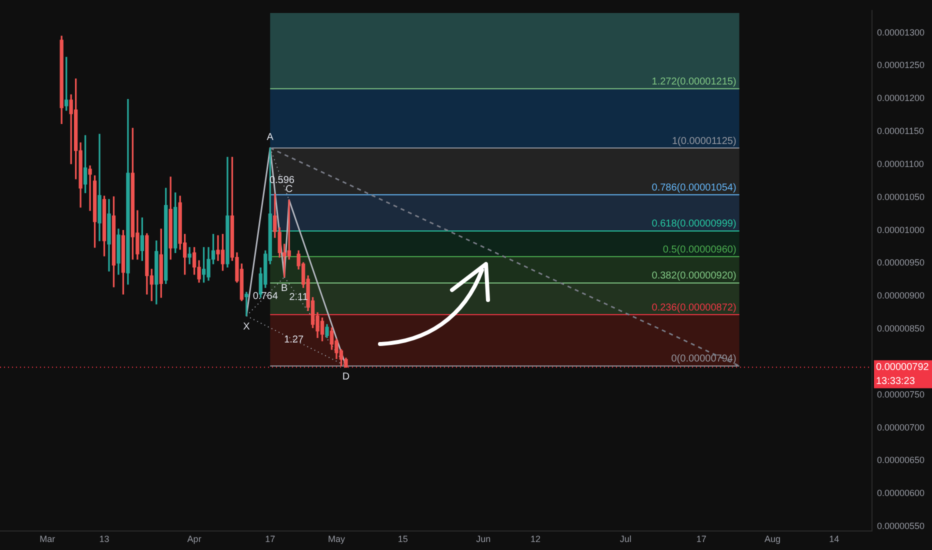 This screenshot has width=932, height=550. I want to click on x-tick-label: May, so click(337, 539).